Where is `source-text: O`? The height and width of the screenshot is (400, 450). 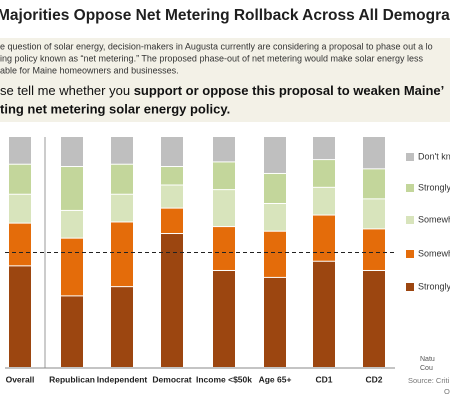 source-text: O is located at coordinates (447, 391).